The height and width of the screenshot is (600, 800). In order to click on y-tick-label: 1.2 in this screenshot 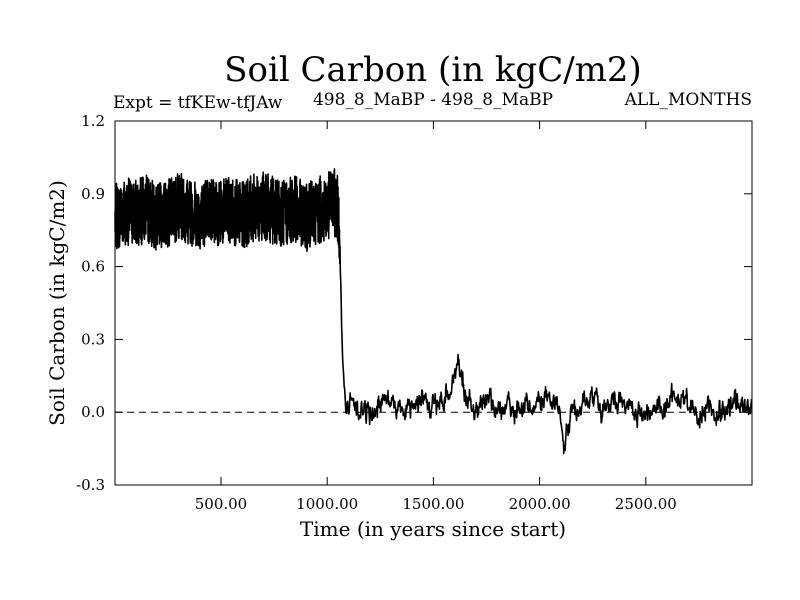, I will do `click(93, 121)`.